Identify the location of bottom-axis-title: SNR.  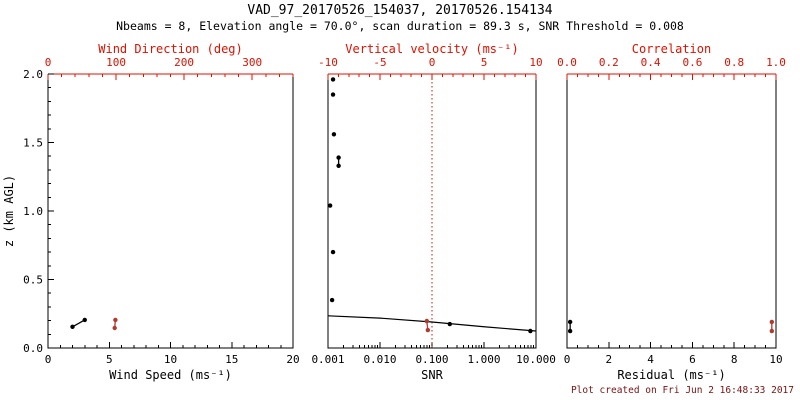
(432, 375).